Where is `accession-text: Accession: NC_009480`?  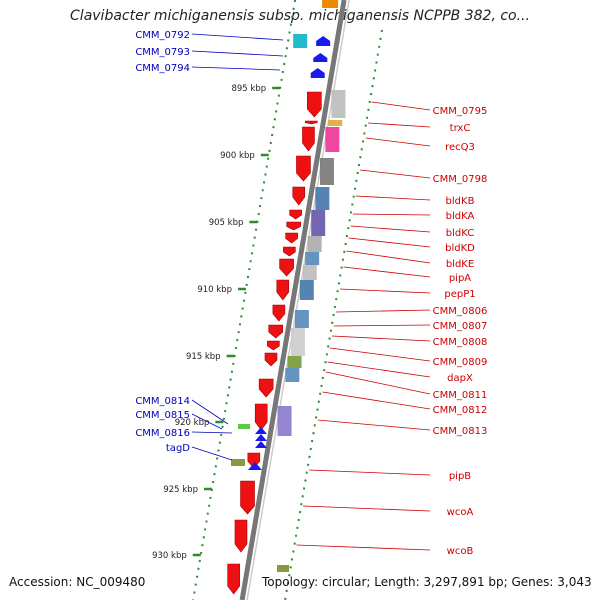 accession-text: Accession: NC_009480 is located at coordinates (77, 582).